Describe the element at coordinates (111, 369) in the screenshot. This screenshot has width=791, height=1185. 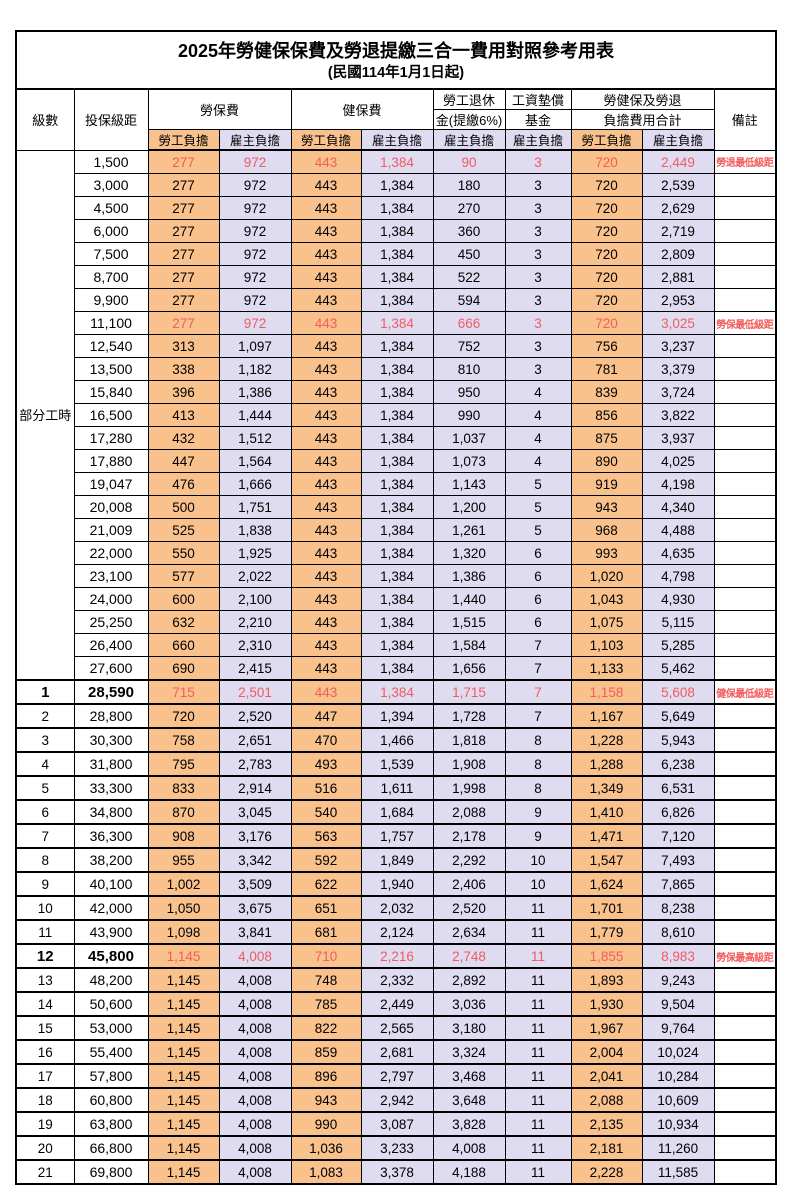
I see `cell-bracket: 13,500` at that location.